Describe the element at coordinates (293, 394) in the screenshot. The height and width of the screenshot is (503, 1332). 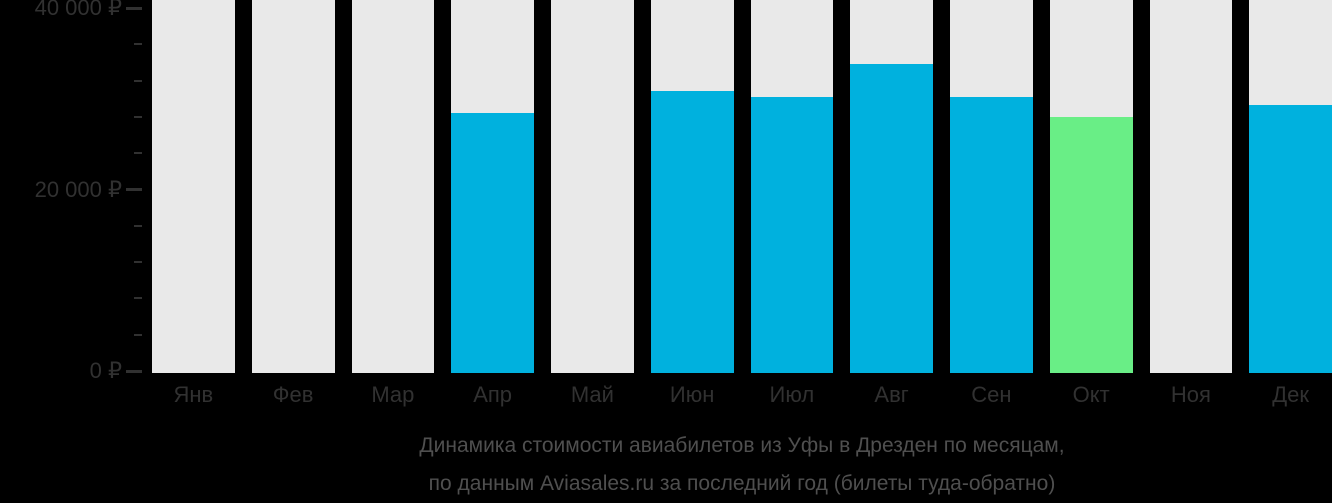
I see `x-axis-label: Фев` at that location.